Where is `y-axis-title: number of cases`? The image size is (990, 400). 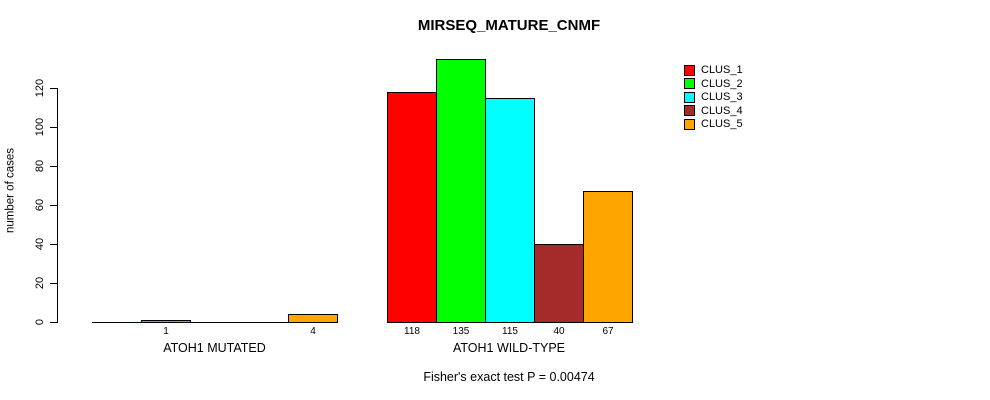 y-axis-title: number of cases is located at coordinates (10, 191).